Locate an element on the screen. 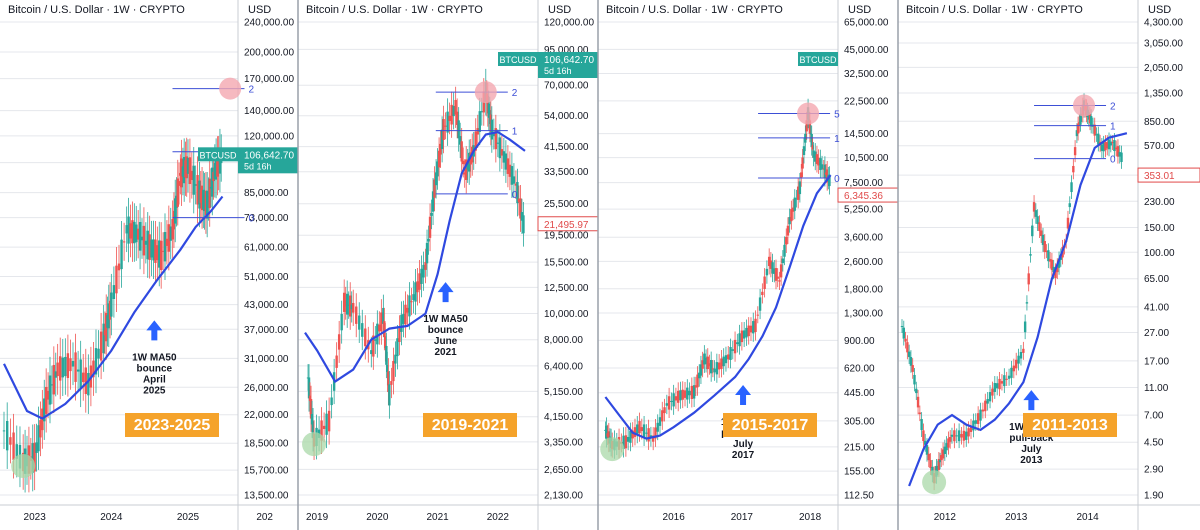 This screenshot has width=1200, height=530. y-tick-label: 100.00 is located at coordinates (1159, 253).